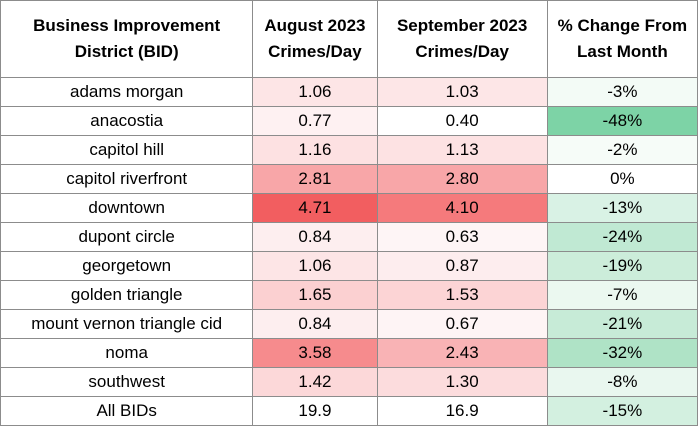  Describe the element at coordinates (315, 353) in the screenshot. I see `august-value-cell: 3.58` at that location.